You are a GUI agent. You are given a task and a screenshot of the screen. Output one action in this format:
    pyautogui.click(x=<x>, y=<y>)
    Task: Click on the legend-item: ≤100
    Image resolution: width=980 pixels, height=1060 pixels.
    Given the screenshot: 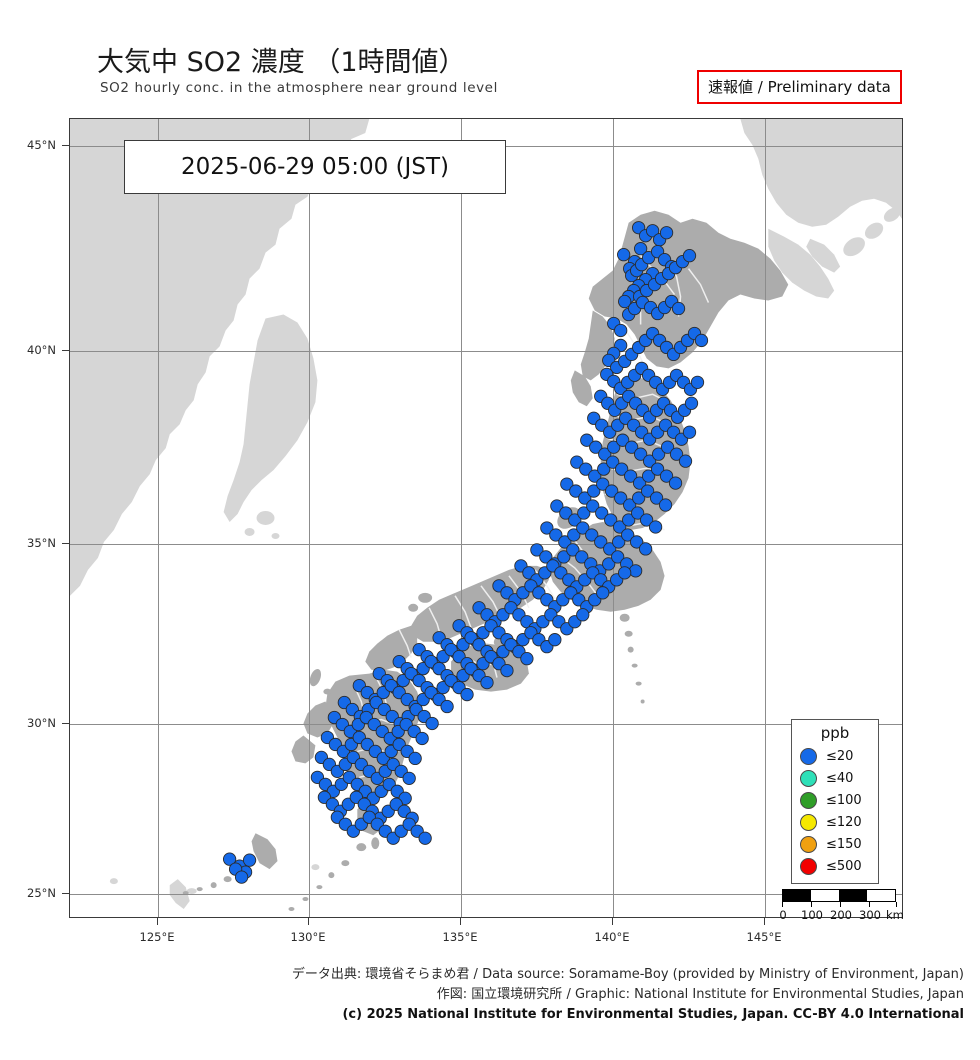 What is the action you would take?
    pyautogui.click(x=835, y=800)
    